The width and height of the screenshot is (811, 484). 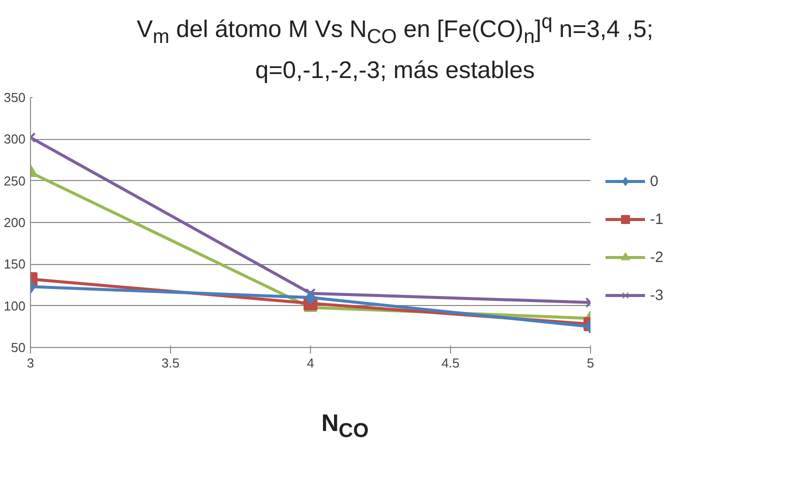 What do you see at coordinates (655, 181) in the screenshot?
I see `legend-label: 0` at bounding box center [655, 181].